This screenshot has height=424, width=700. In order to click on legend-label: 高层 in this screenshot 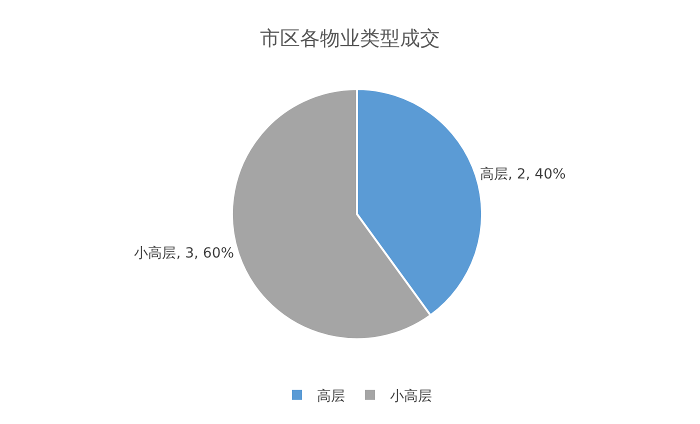, I will do `click(331, 396)`.